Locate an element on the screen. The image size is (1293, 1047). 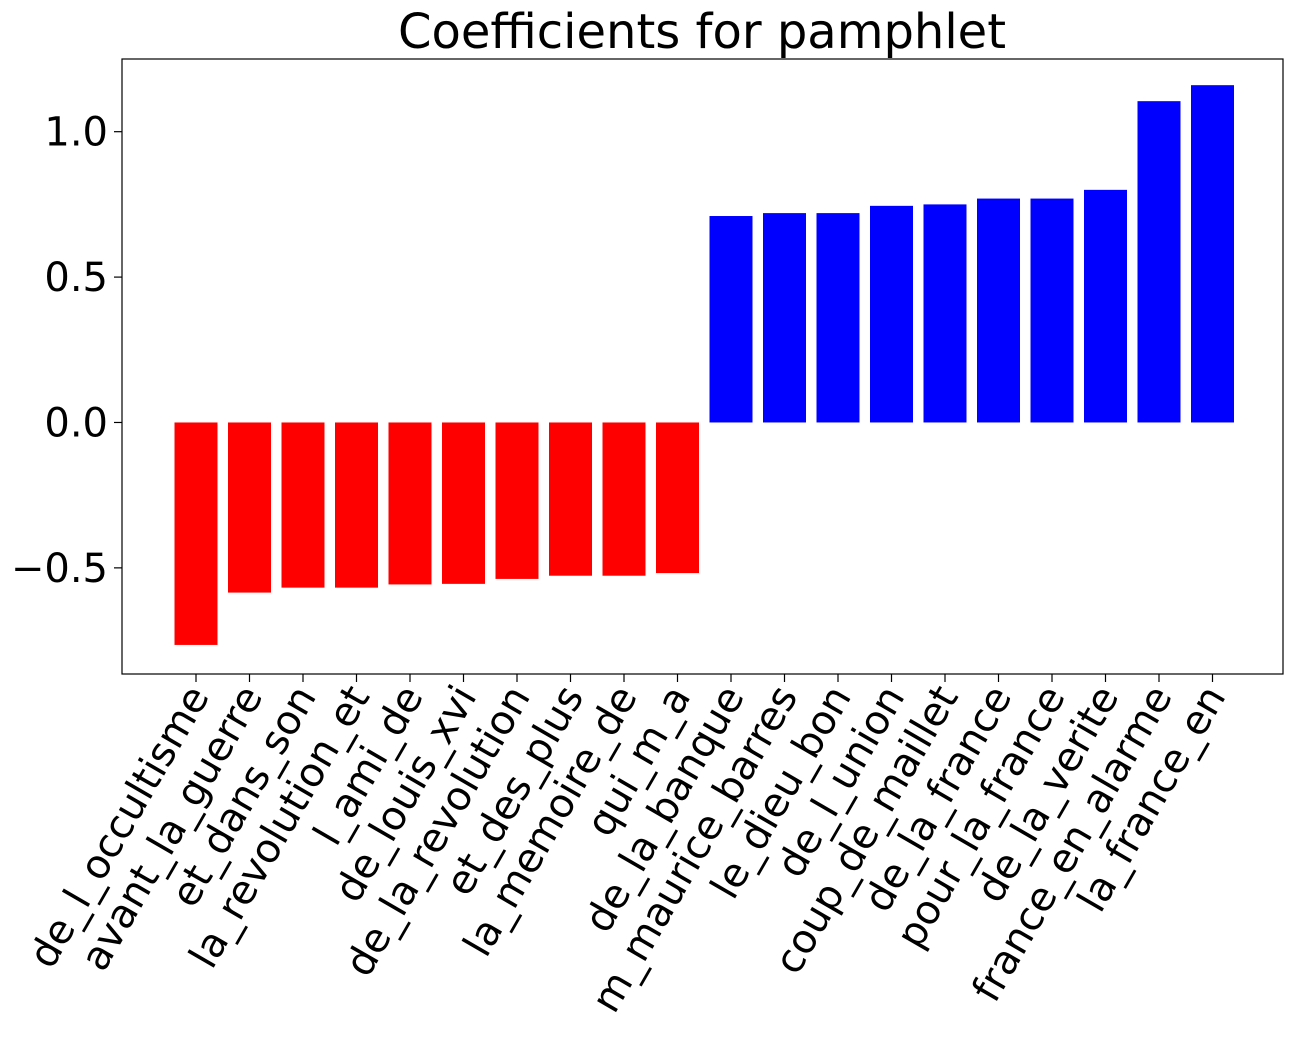
bar-et_dans_son is located at coordinates (303, 505).